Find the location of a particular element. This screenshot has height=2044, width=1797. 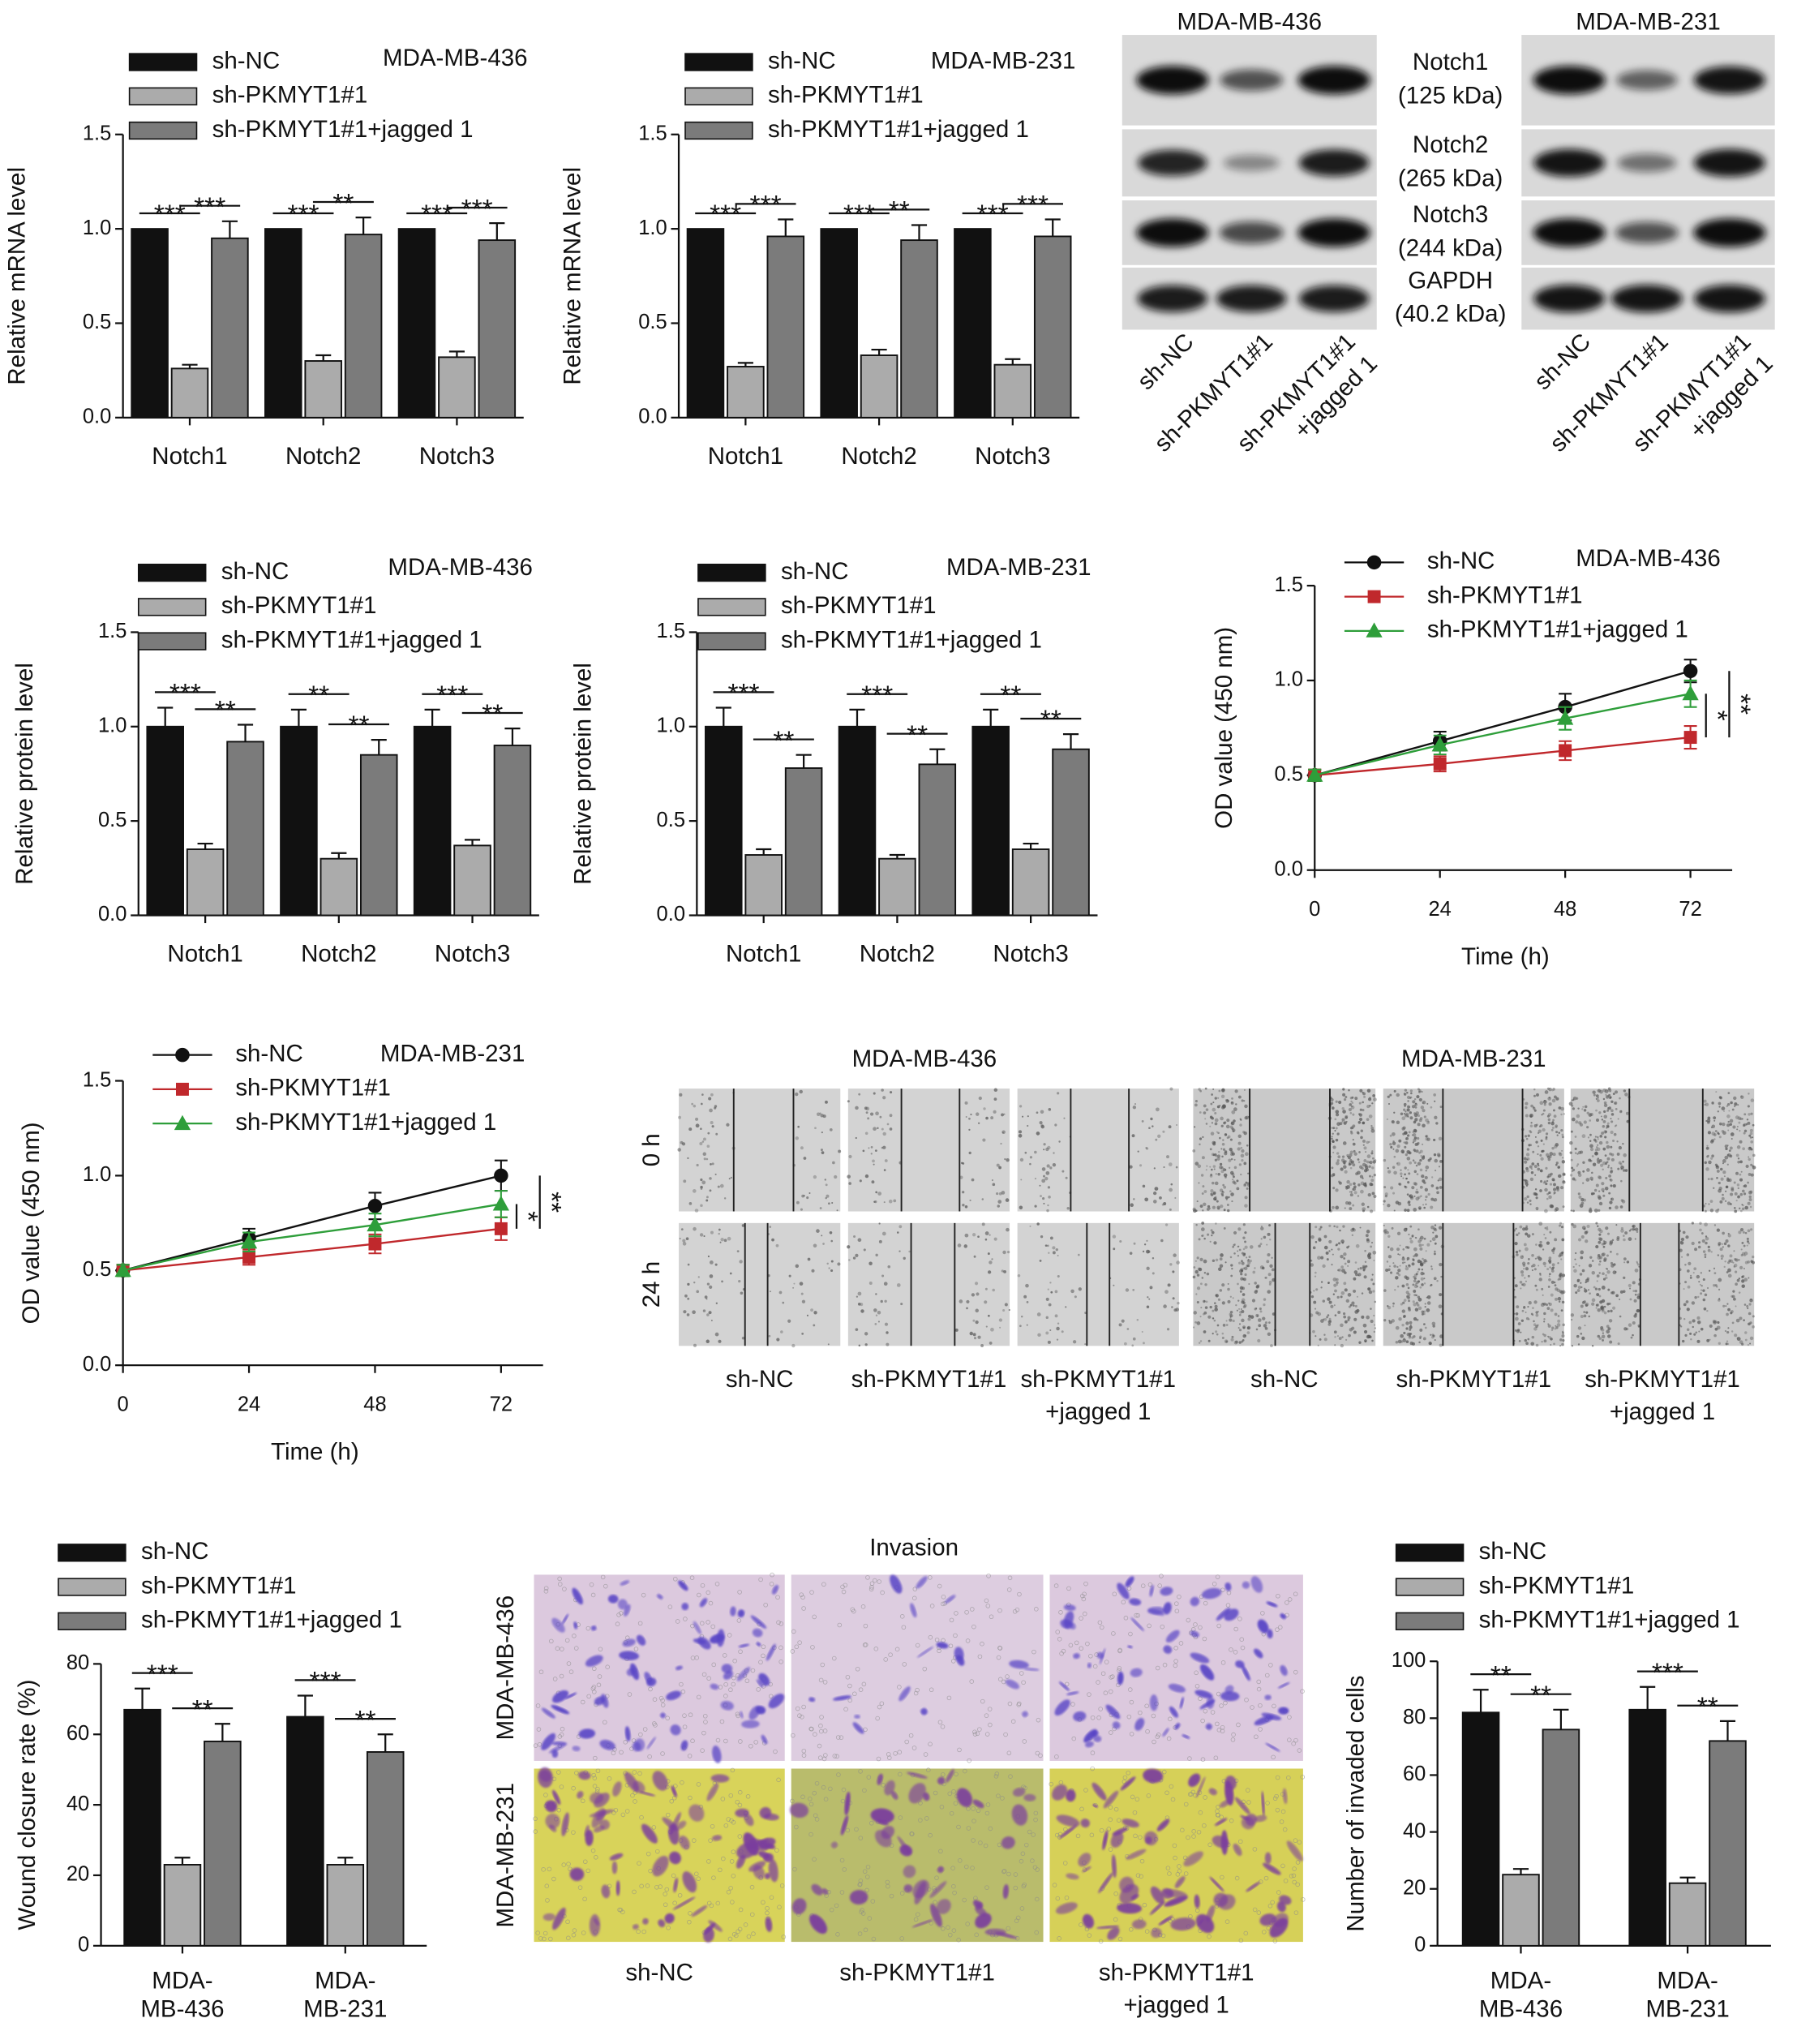

bar is located at coordinates (190, 393).